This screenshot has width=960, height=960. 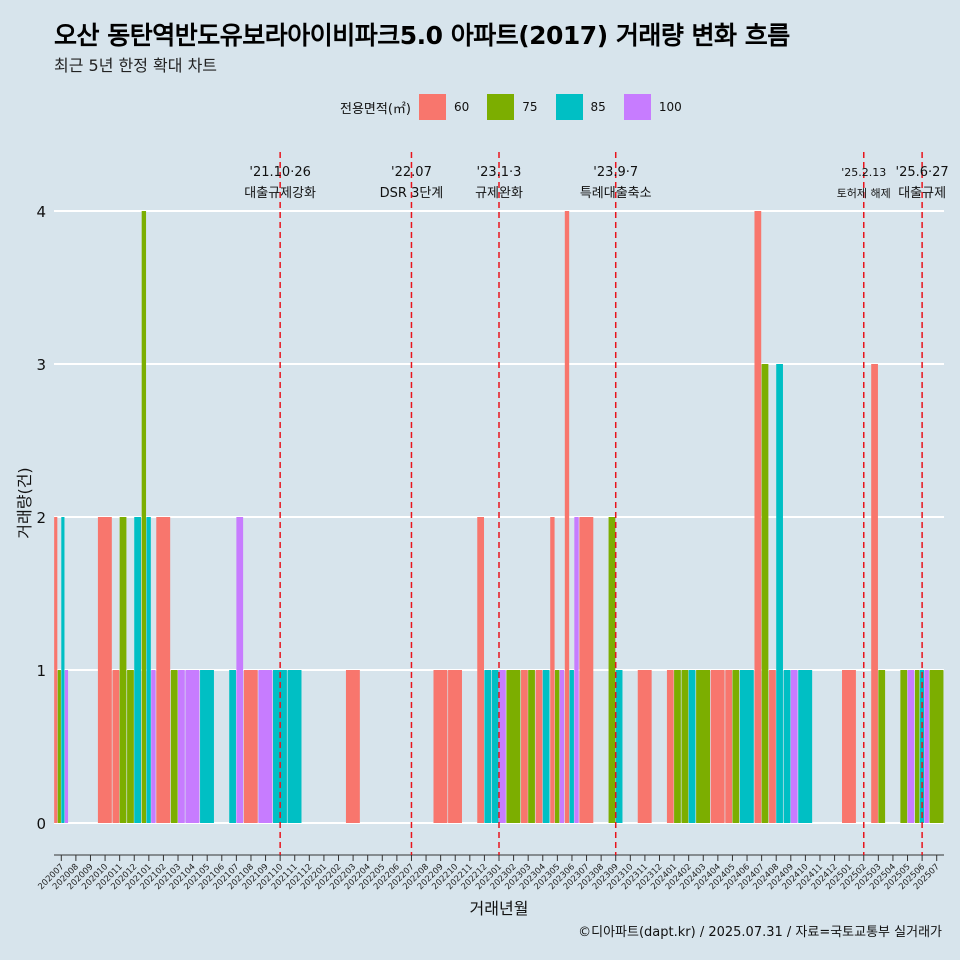 I want to click on event-label-0: 대출규제강화, so click(x=280, y=193).